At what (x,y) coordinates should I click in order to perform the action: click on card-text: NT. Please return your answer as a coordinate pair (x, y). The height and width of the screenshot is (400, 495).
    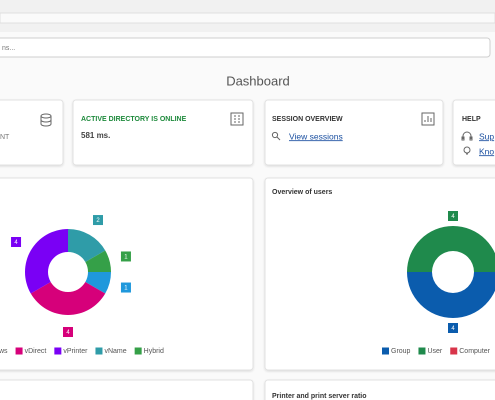
    Looking at the image, I should click on (5, 137).